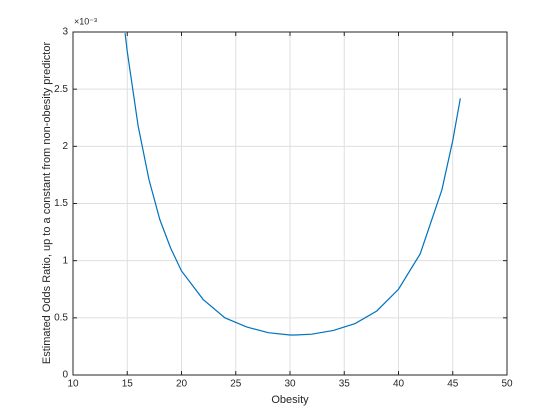 This screenshot has width=560, height=420. Describe the element at coordinates (507, 384) in the screenshot. I see `x-tick-label: 50` at that location.